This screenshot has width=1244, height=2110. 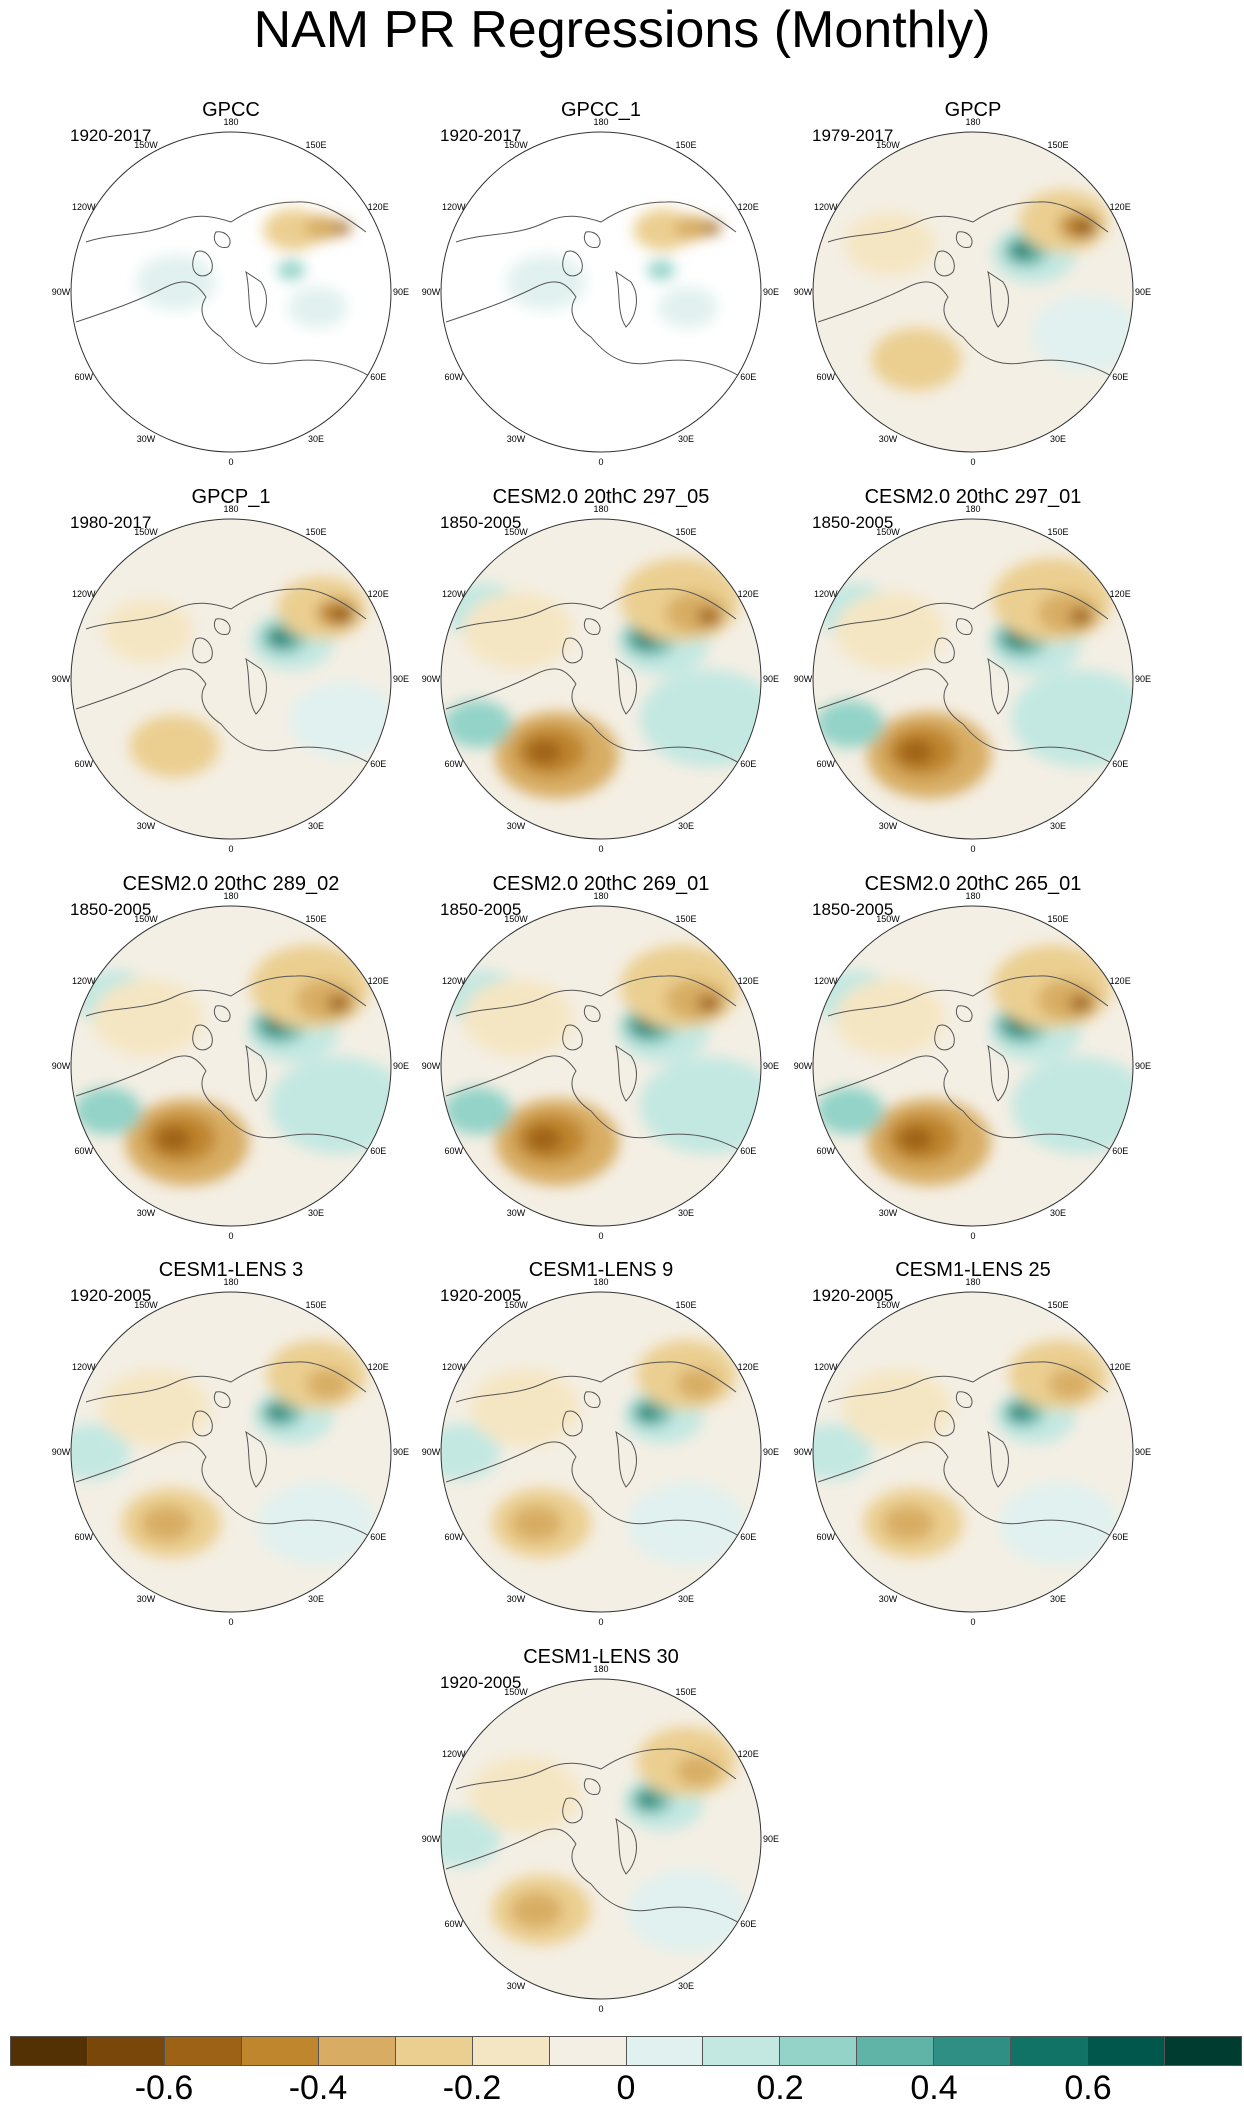 What do you see at coordinates (481, 135) in the screenshot?
I see `panel-period: 1920-2017` at bounding box center [481, 135].